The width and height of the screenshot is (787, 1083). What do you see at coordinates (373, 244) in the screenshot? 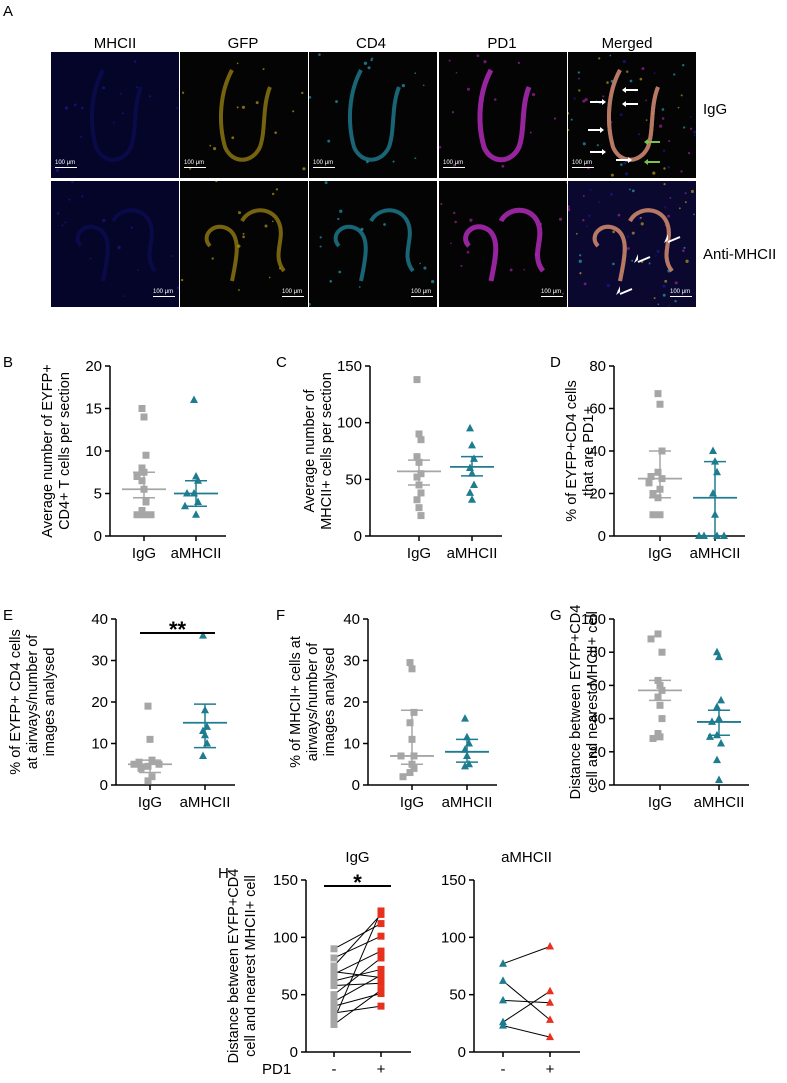
I see `micrograph-anti-mhcii-cd4: 100 μm` at bounding box center [373, 244].